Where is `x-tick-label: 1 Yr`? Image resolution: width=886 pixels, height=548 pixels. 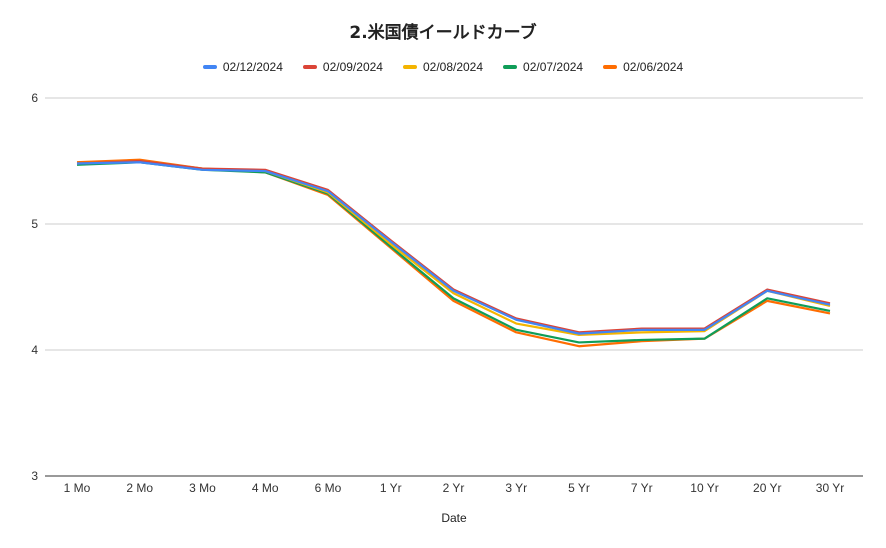 x-tick-label: 1 Yr is located at coordinates (391, 488).